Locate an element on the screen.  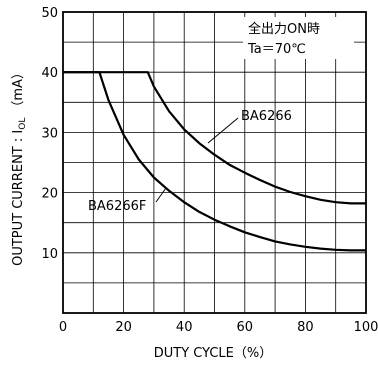
x-tick-label: 80 is located at coordinates (305, 327).